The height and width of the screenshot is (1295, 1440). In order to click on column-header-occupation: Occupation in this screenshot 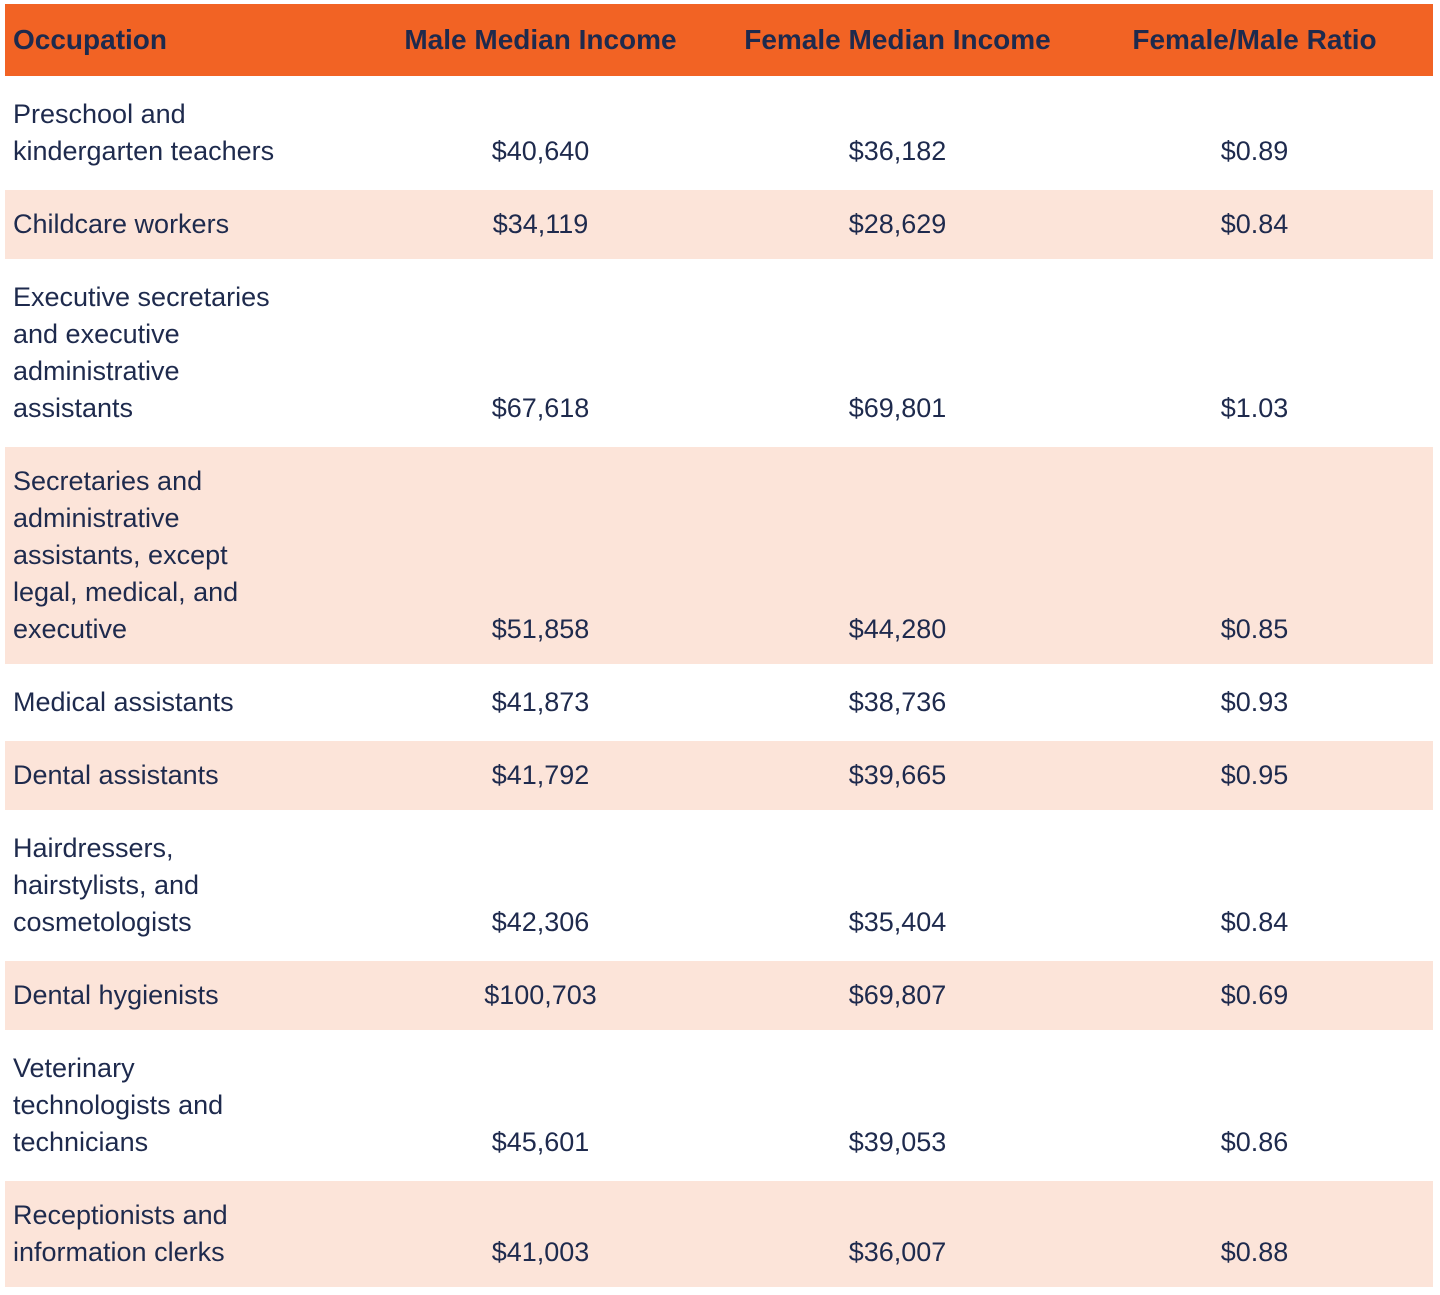, I will do `click(183, 40)`.